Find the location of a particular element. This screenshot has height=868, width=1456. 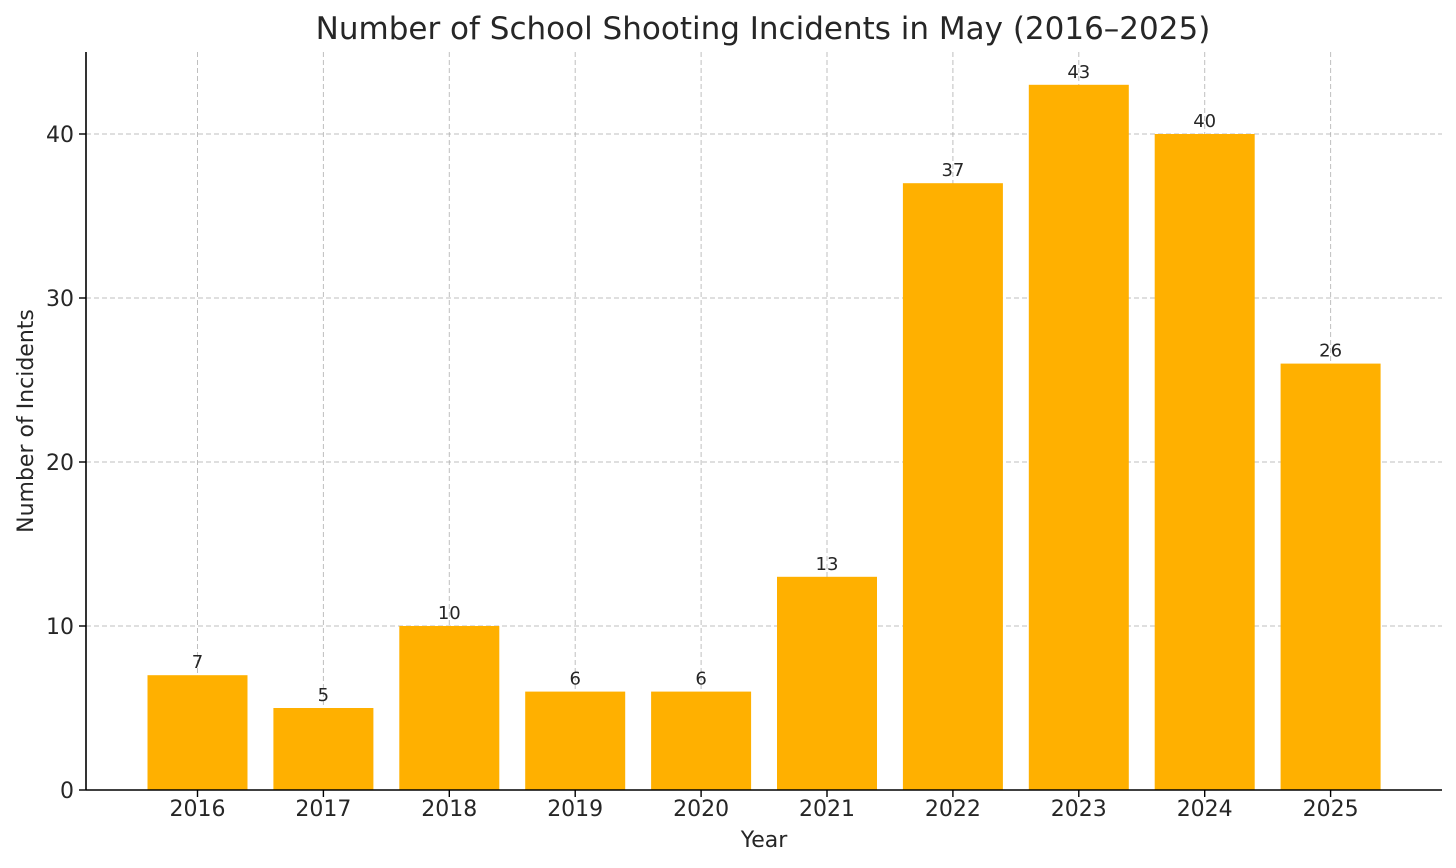

x-axis-label: Year is located at coordinates (764, 840).